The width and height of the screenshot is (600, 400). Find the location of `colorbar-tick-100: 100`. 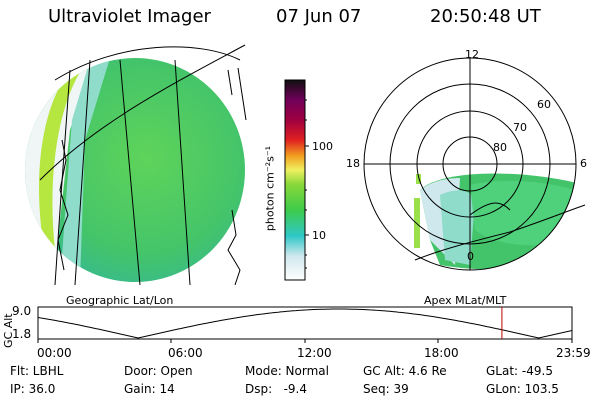

colorbar-tick-100: 100 is located at coordinates (322, 146).